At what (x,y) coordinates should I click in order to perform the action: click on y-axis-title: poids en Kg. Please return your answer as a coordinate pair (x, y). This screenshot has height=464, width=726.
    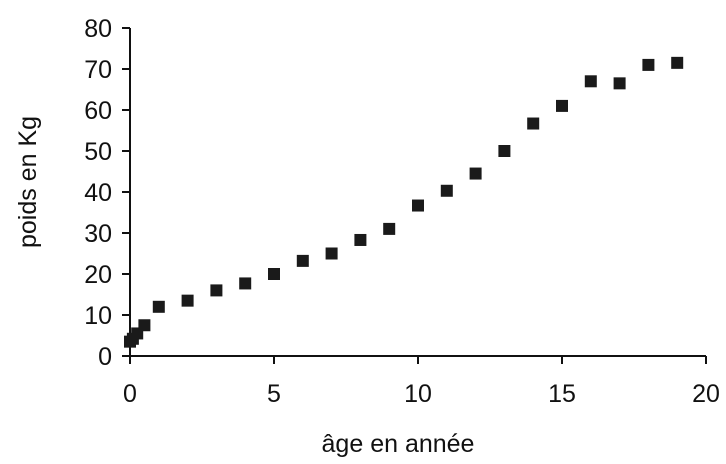
    Looking at the image, I should click on (28, 182).